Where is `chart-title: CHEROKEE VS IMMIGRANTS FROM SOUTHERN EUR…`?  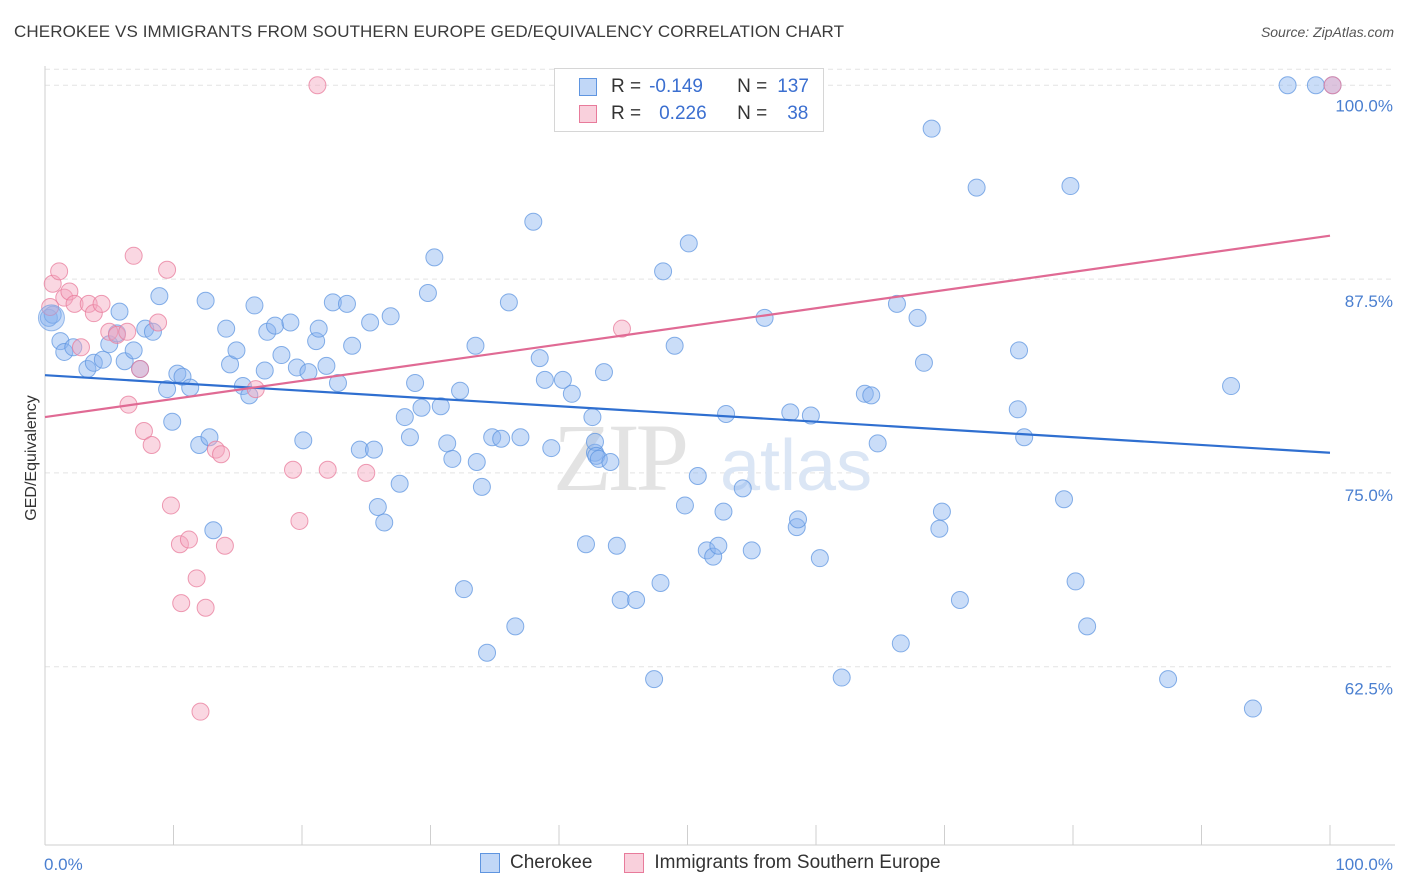 chart-title: CHEROKEE VS IMMIGRANTS FROM SOUTHERN EUR… is located at coordinates (429, 31).